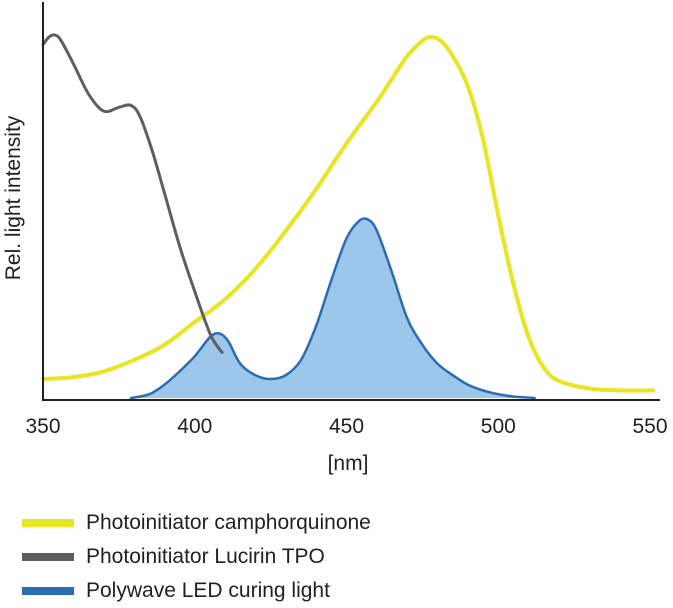 This screenshot has width=673, height=608. What do you see at coordinates (498, 426) in the screenshot?
I see `x-tick-label-500: 500` at bounding box center [498, 426].